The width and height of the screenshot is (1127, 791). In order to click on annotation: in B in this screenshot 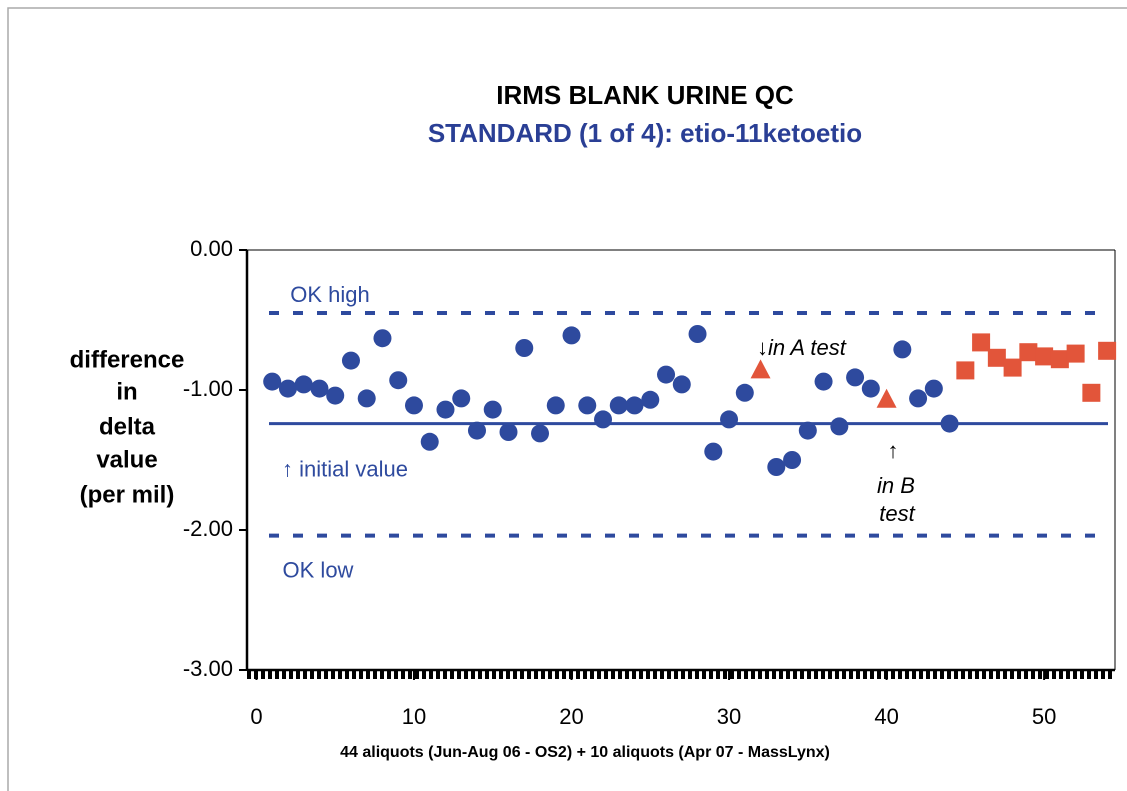, I will do `click(896, 485)`.